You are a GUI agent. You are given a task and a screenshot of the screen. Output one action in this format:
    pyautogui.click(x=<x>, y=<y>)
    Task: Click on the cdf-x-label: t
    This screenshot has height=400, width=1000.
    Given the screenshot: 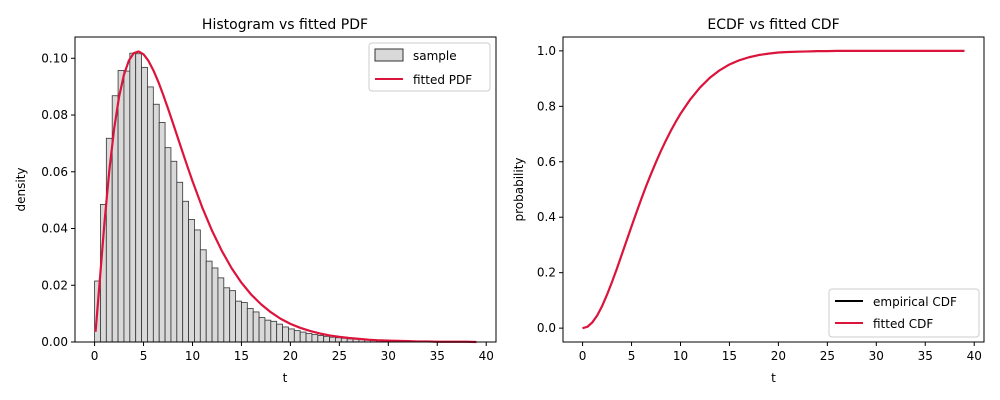 What is the action you would take?
    pyautogui.click(x=773, y=378)
    